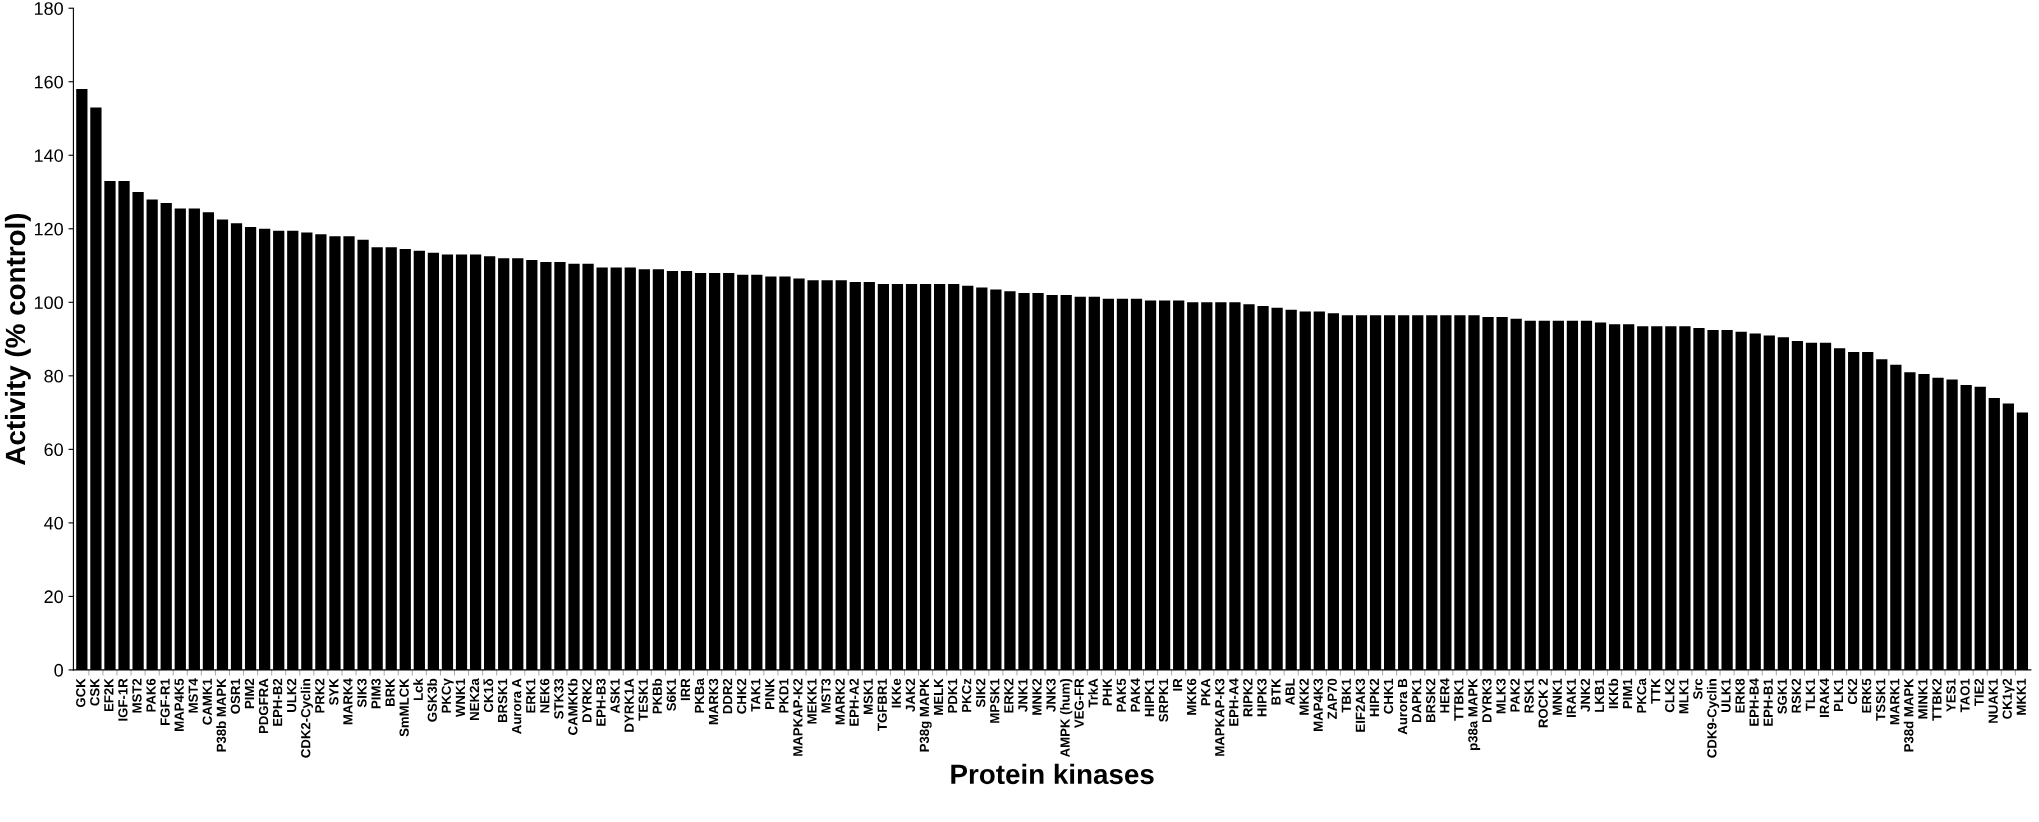  What do you see at coordinates (1403, 706) in the screenshot?
I see `x-tick-label: Aurora B` at bounding box center [1403, 706].